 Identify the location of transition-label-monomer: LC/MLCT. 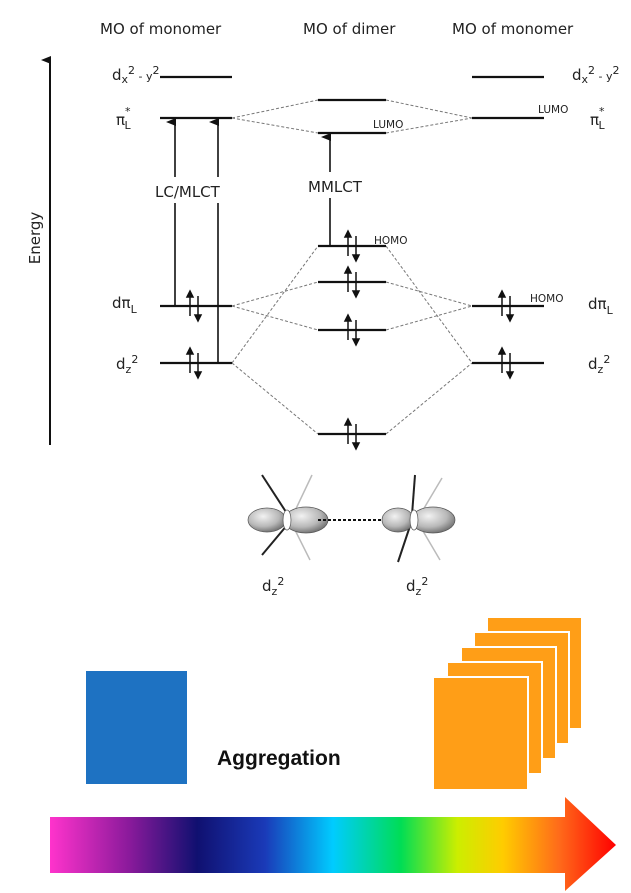
(188, 192).